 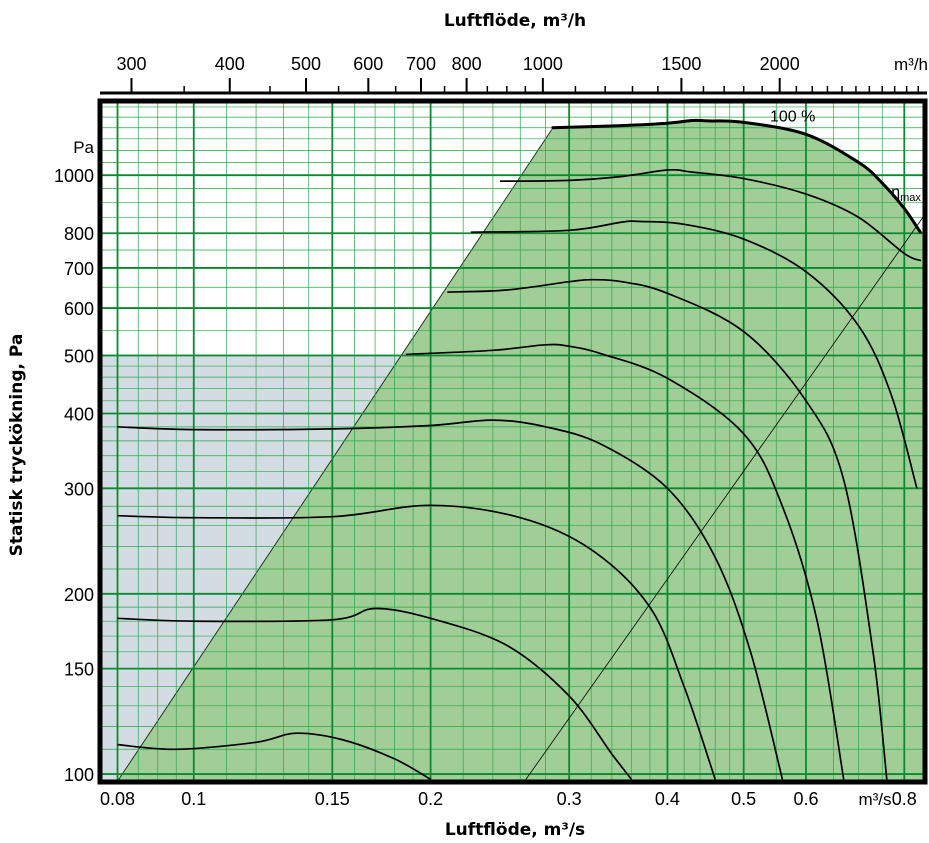 What do you see at coordinates (230, 64) in the screenshot?
I see `top-tick-label: 400` at bounding box center [230, 64].